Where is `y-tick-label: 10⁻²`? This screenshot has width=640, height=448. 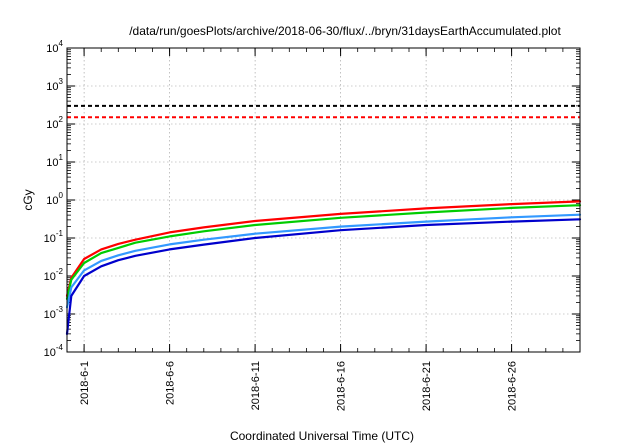 y-tick-label: 10⁻² is located at coordinates (54, 275).